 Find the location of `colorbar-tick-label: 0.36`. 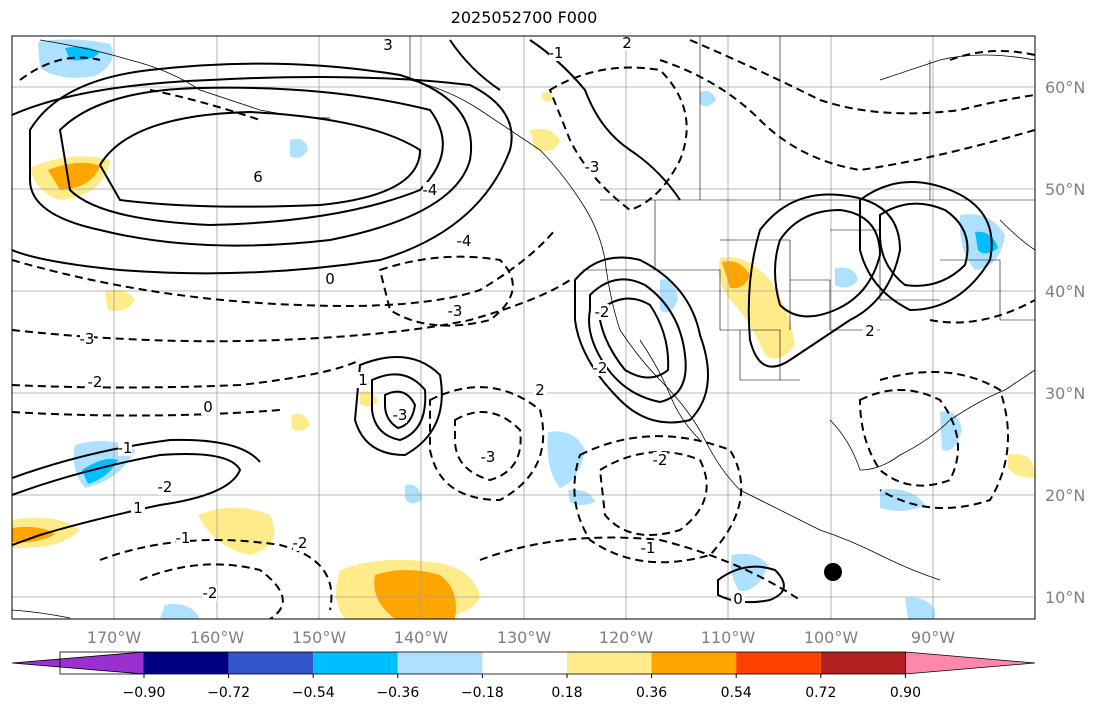

colorbar-tick-label: 0.36 is located at coordinates (651, 693).